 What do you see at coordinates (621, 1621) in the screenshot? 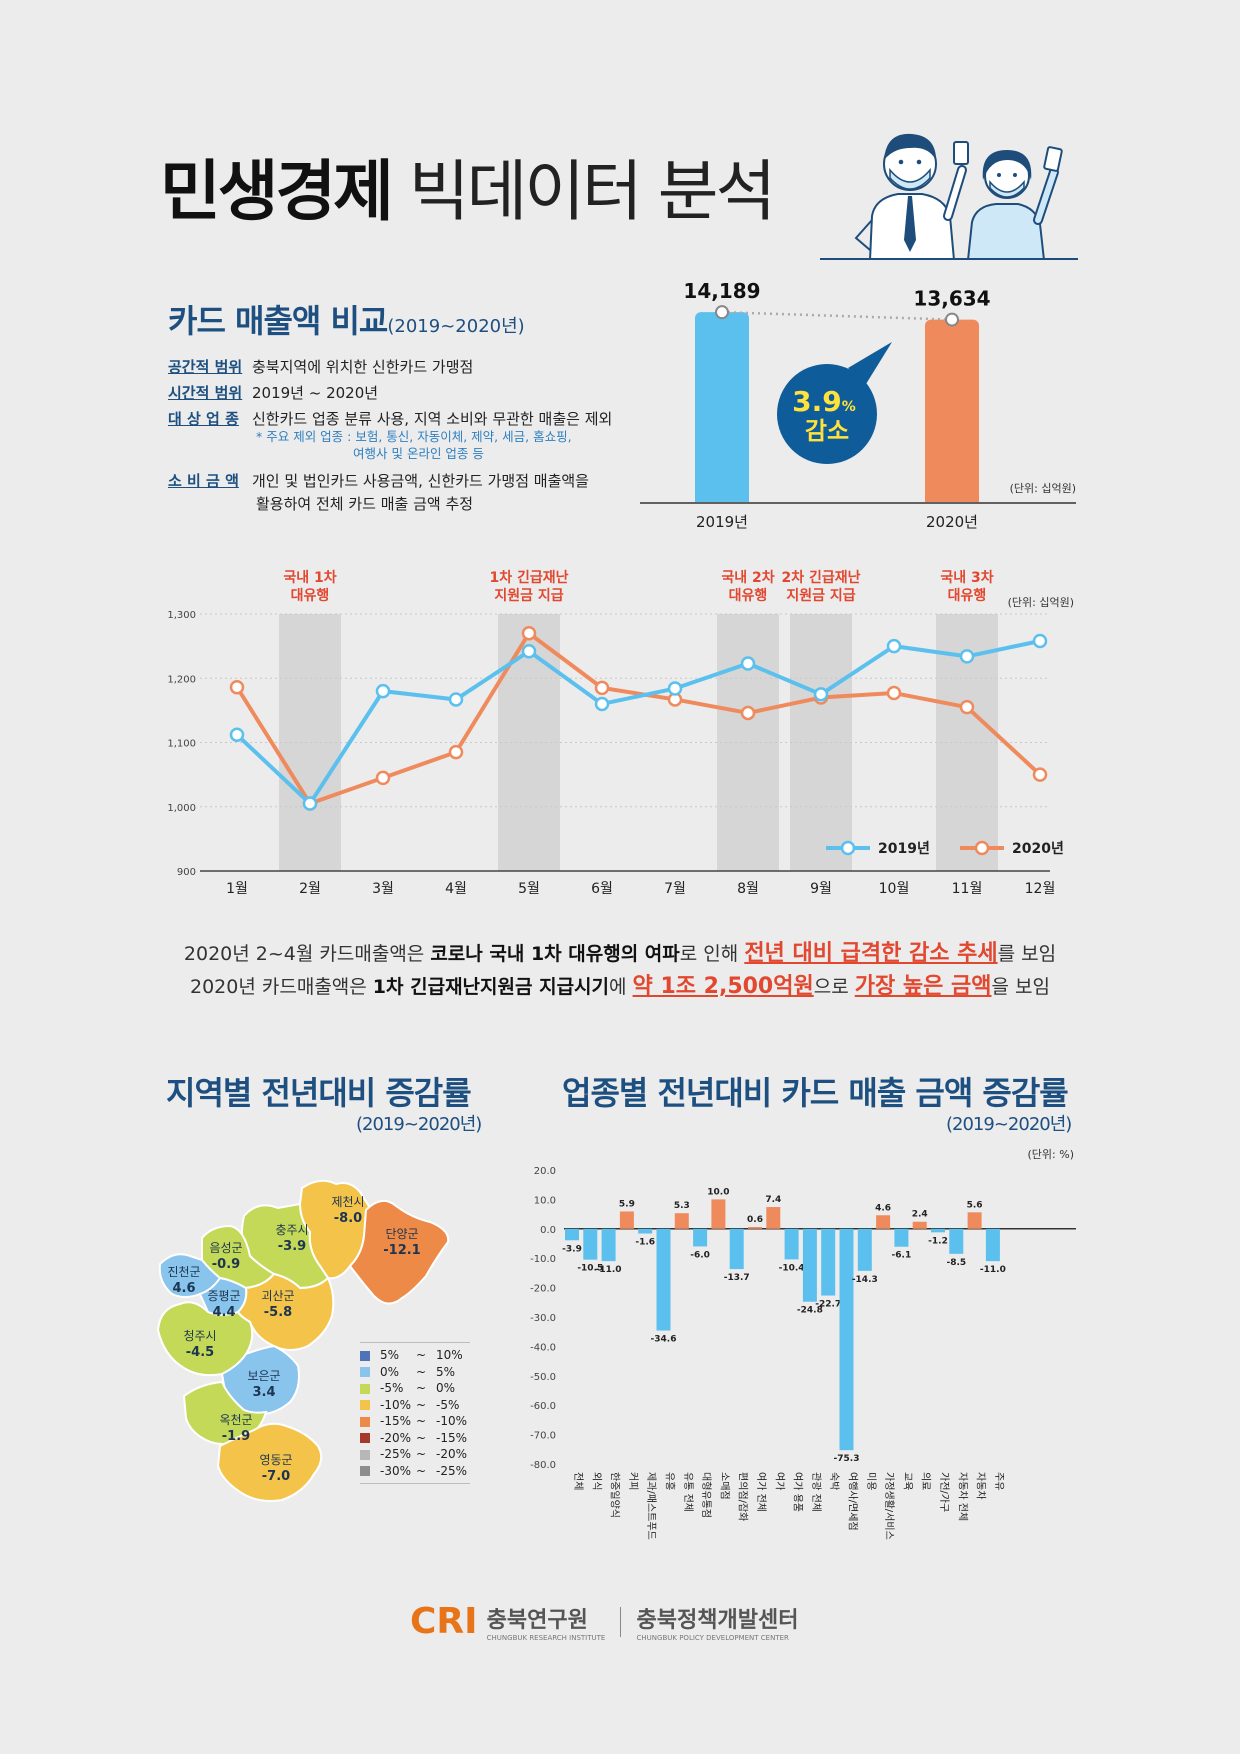
I see `footer-divider` at bounding box center [621, 1621].